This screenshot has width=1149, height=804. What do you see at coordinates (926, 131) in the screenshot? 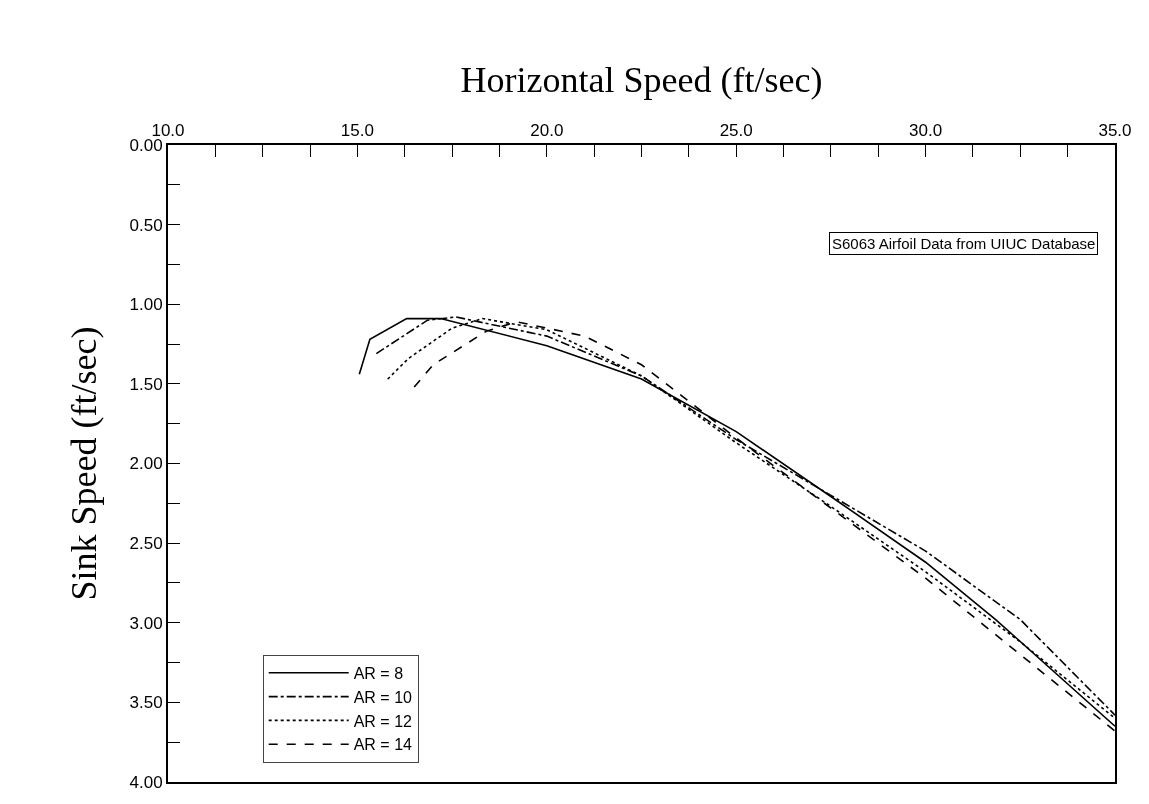
I see `x-tick-label: 30.0` at bounding box center [926, 131].